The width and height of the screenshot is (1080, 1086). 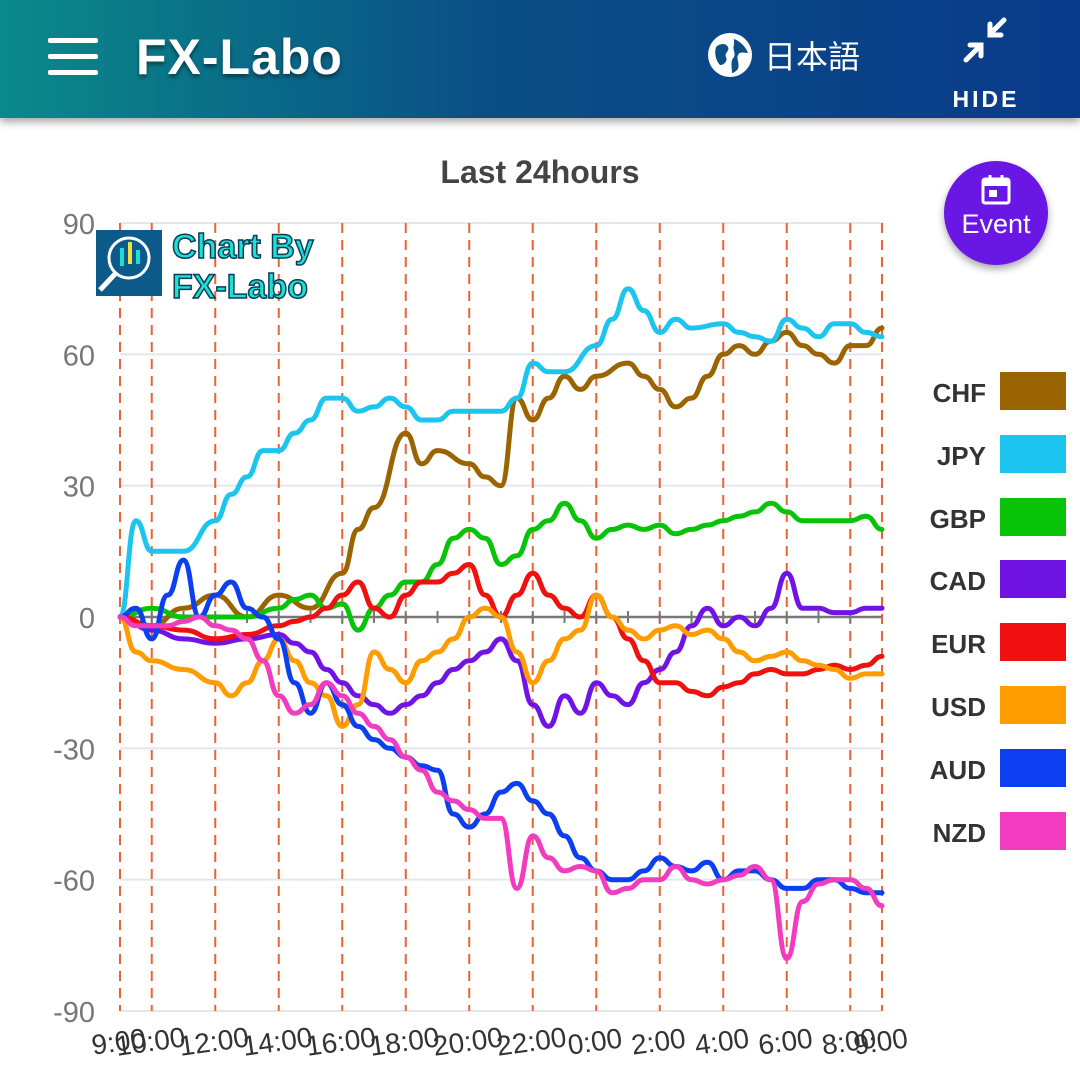 What do you see at coordinates (79, 225) in the screenshot?
I see `y-tick-label: 90` at bounding box center [79, 225].